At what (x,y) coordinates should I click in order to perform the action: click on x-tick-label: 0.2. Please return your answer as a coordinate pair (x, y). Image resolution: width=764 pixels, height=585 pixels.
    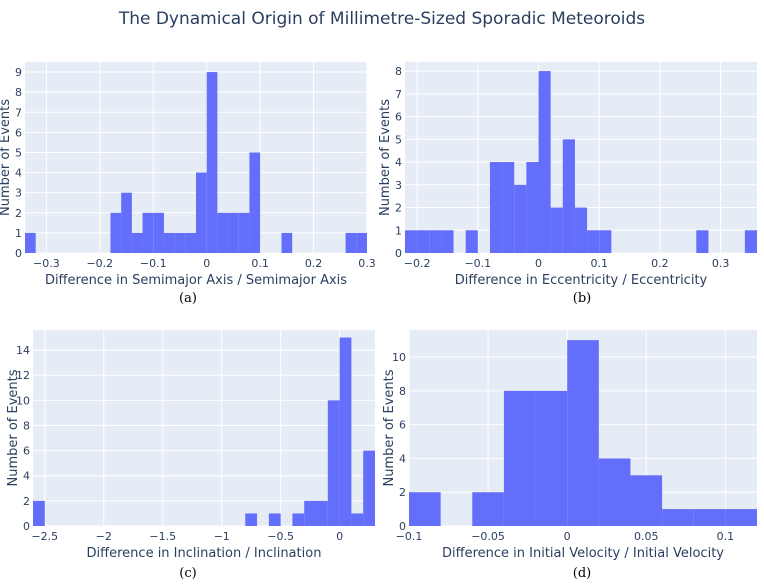
    Looking at the image, I should click on (660, 263).